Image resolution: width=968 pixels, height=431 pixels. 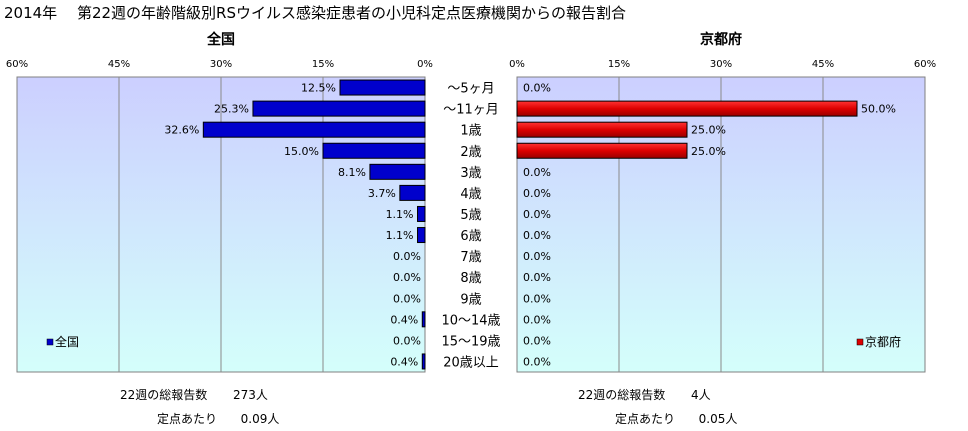 I want to click on national-per-label: 定点あたり, so click(x=187, y=419).